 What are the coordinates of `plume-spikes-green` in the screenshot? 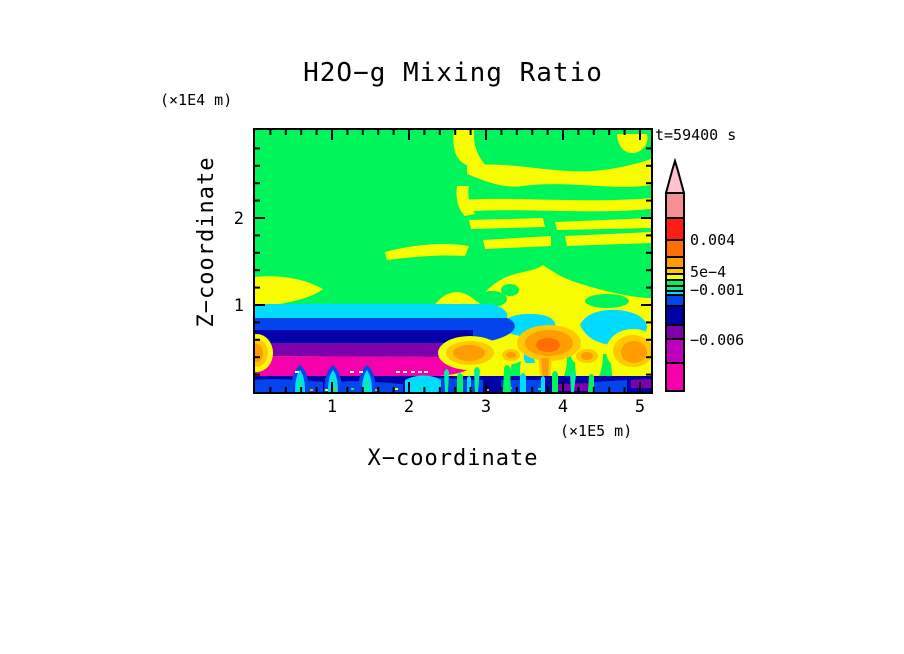 It's located at (525, 378).